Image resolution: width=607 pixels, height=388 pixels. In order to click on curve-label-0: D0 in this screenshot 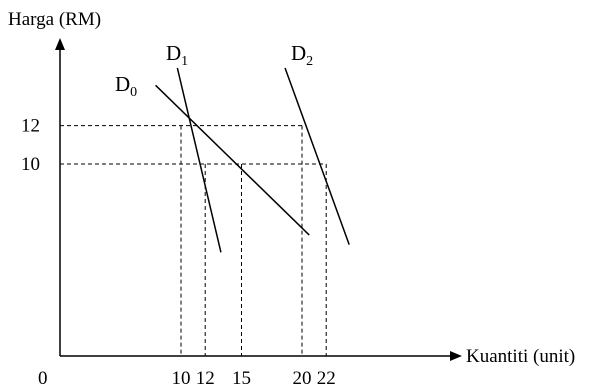, I will do `click(126, 86)`.